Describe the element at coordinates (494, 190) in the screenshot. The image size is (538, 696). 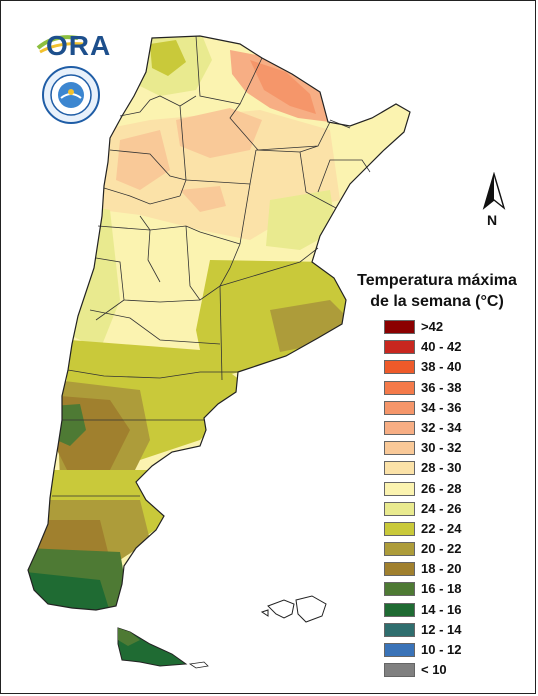
I see `north-arrow-icon` at that location.